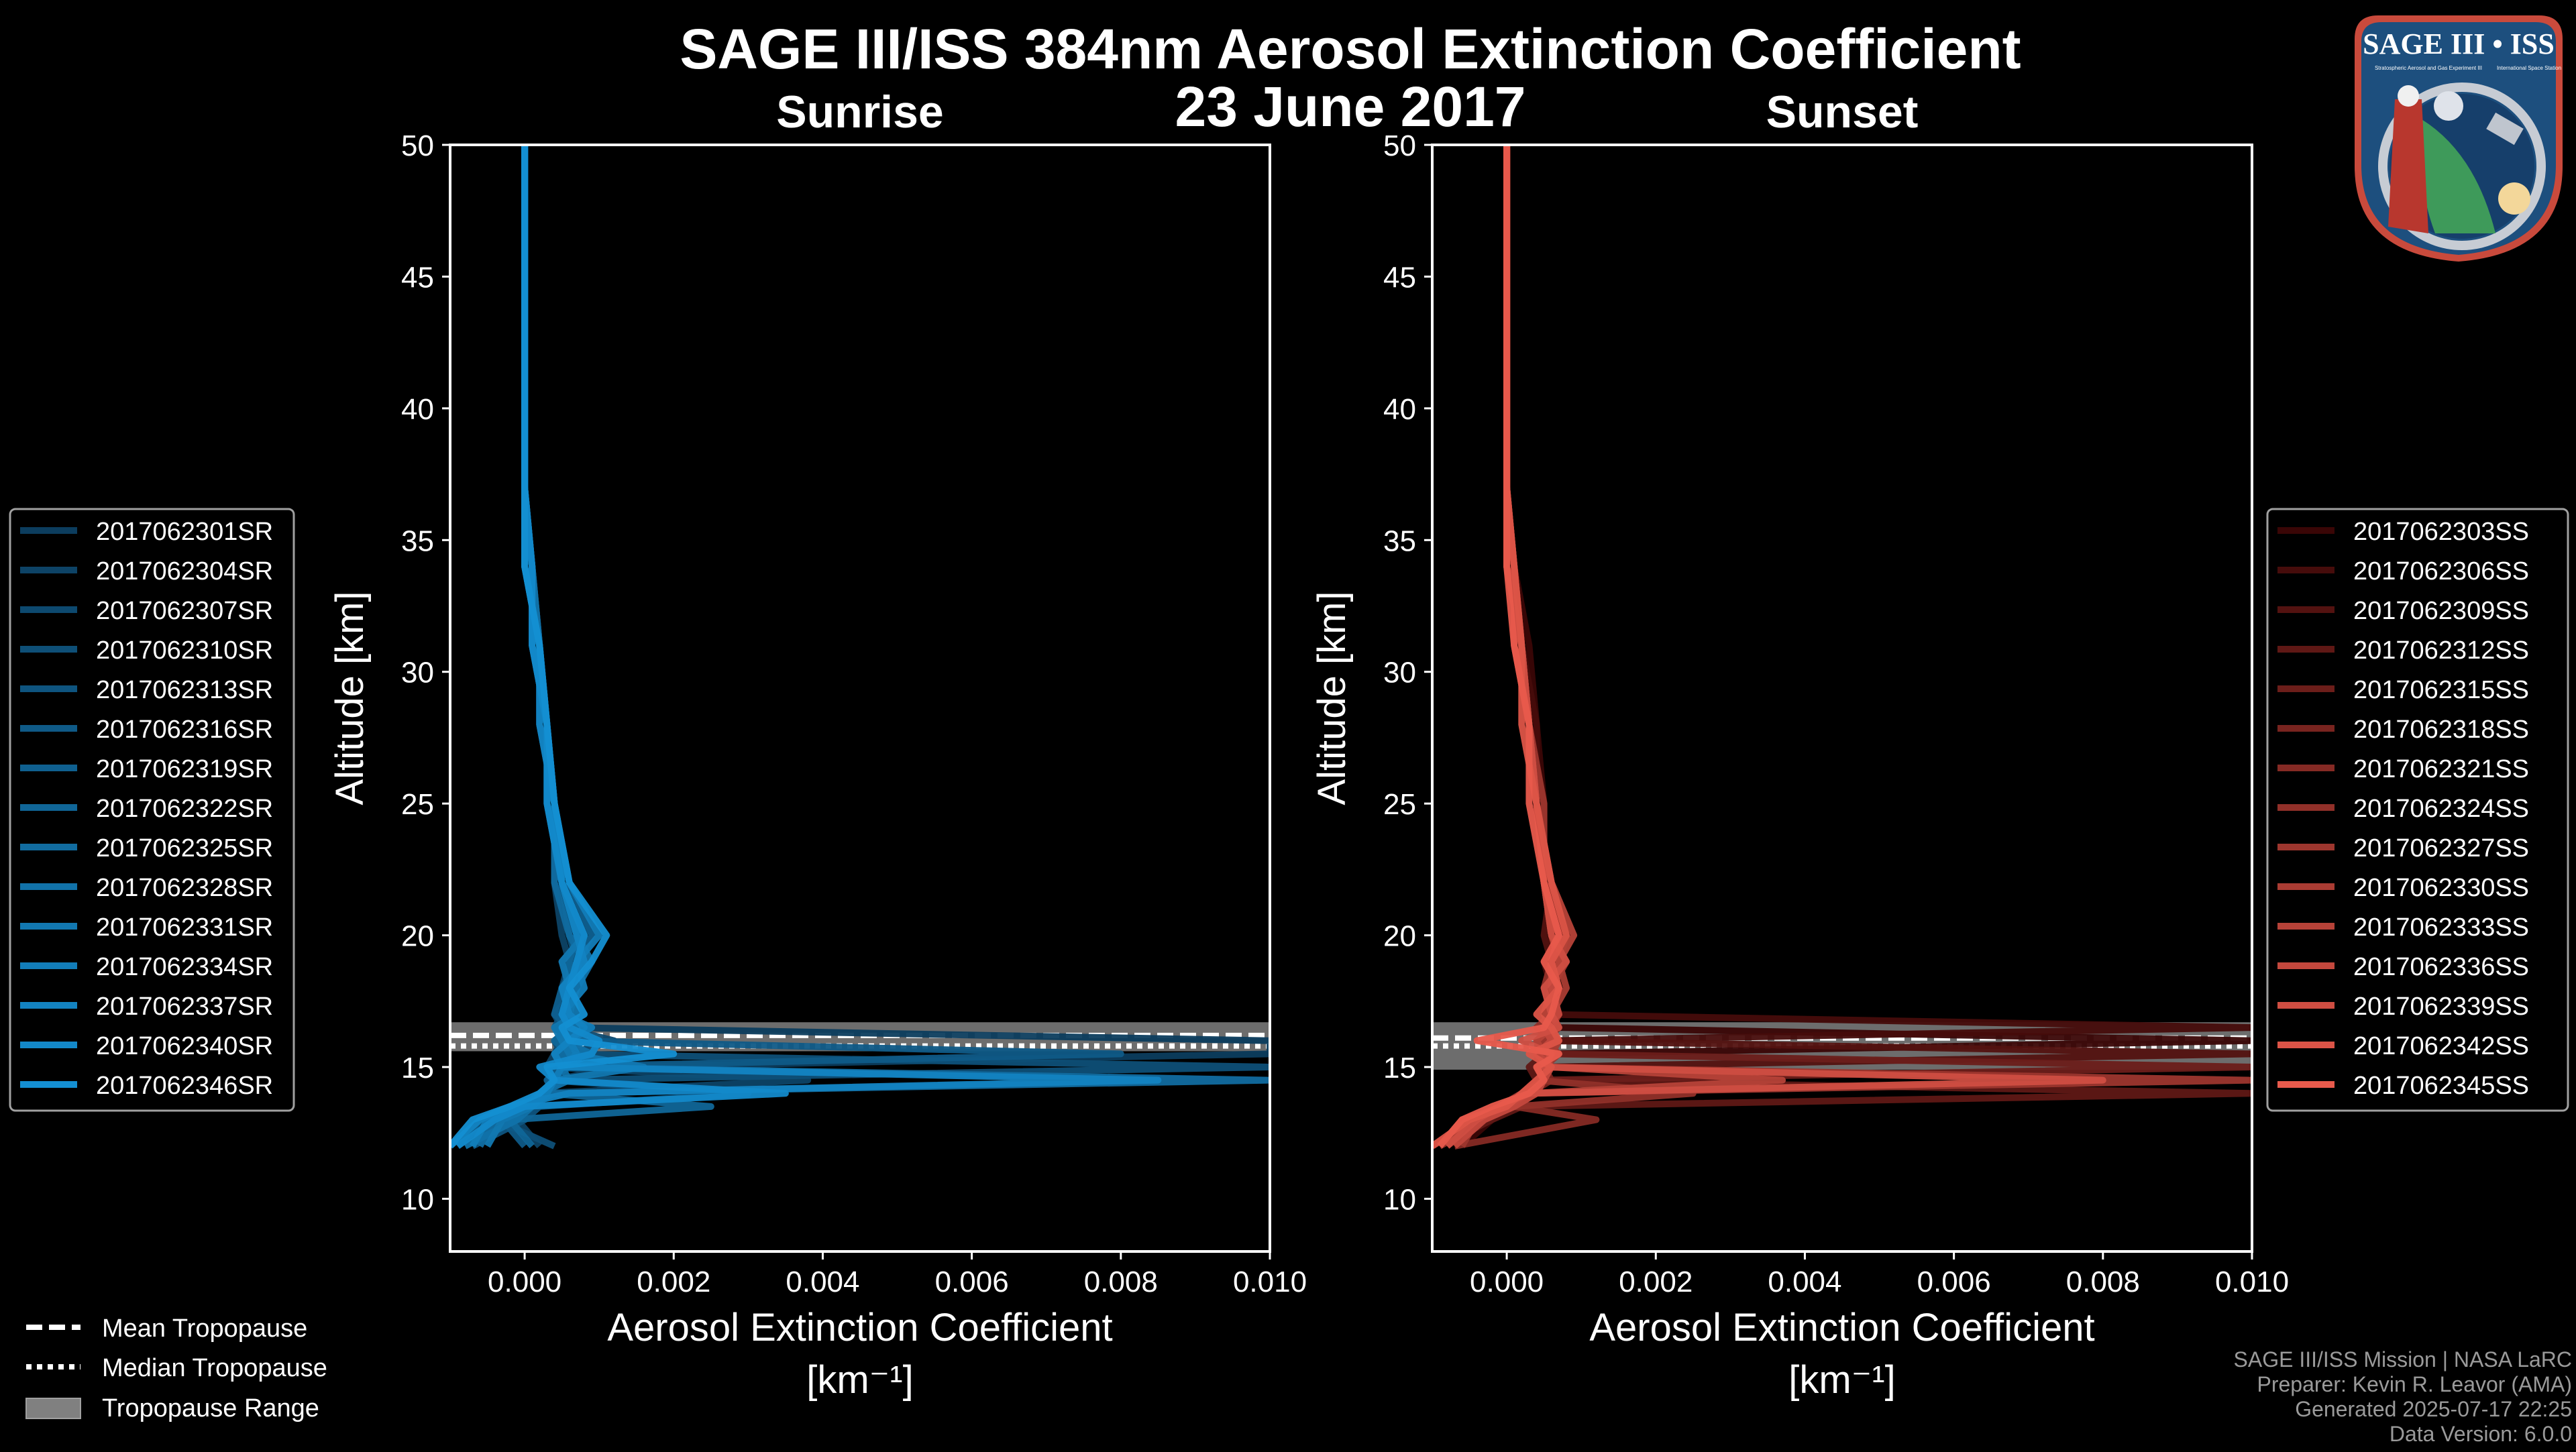 The height and width of the screenshot is (1452, 2576). What do you see at coordinates (2441, 848) in the screenshot?
I see `legend-label: 2017062327SS` at bounding box center [2441, 848].